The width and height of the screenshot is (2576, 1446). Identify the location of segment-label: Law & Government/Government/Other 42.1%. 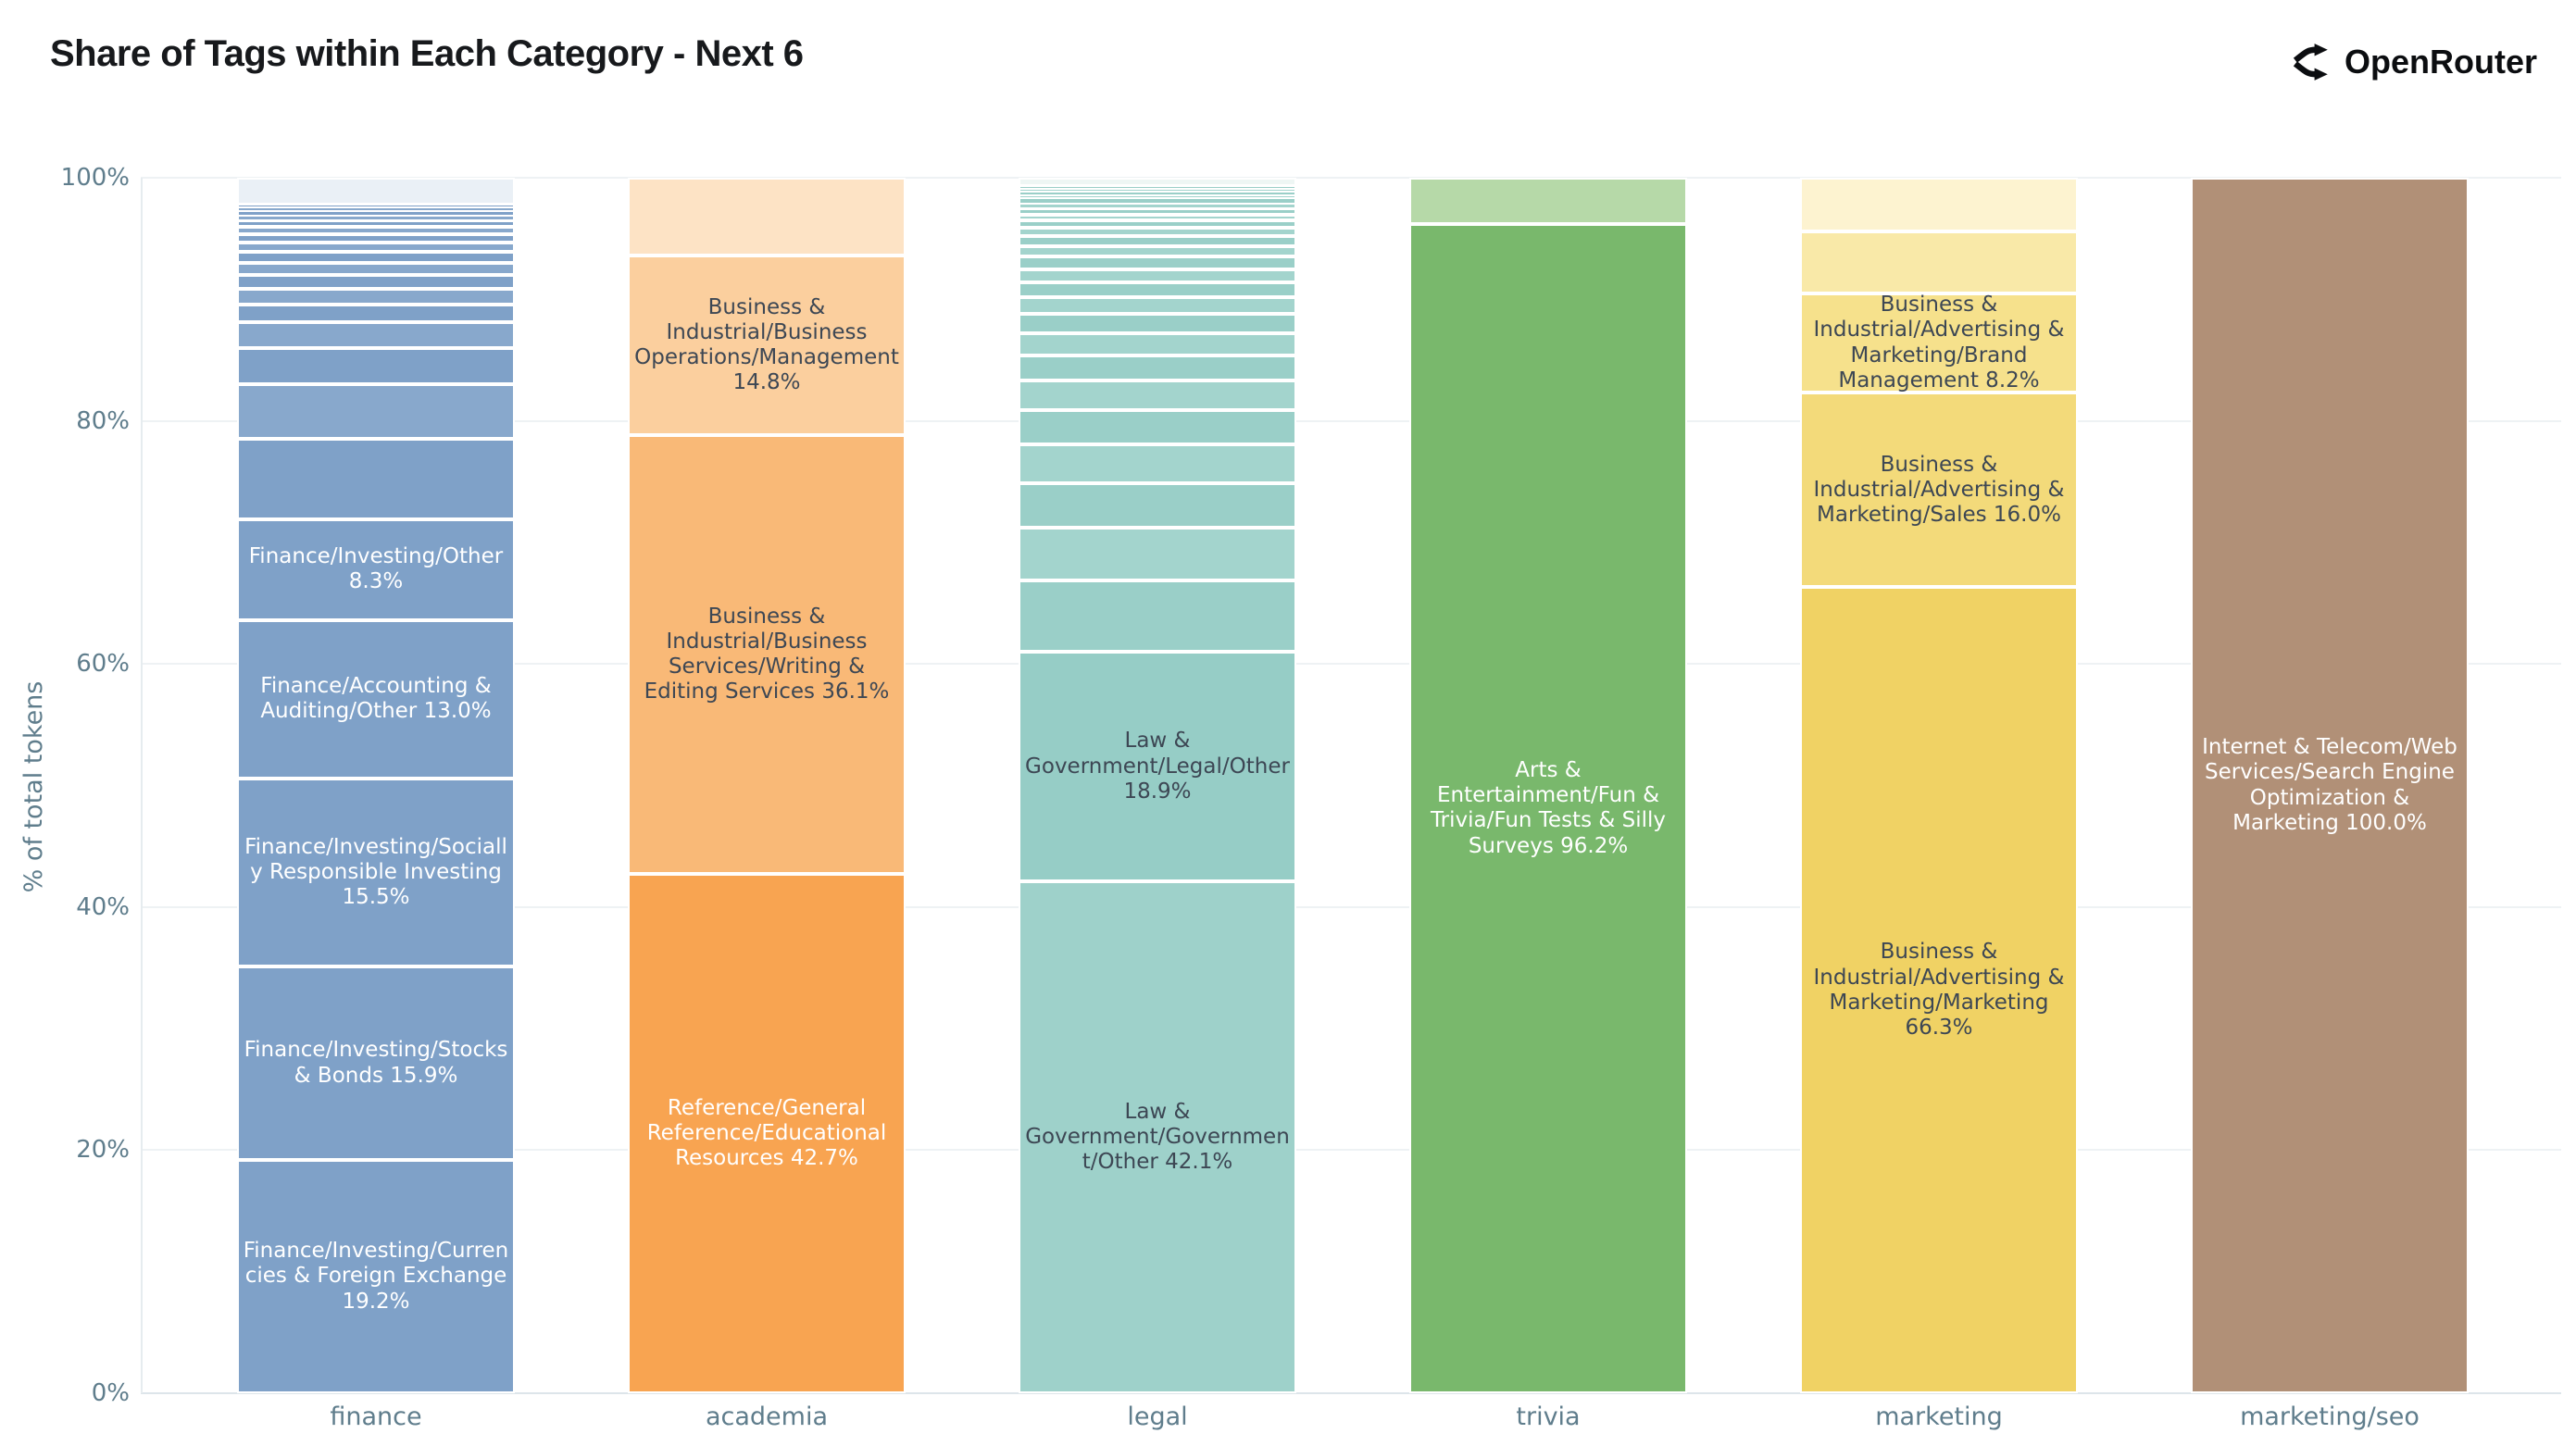
(1157, 1137).